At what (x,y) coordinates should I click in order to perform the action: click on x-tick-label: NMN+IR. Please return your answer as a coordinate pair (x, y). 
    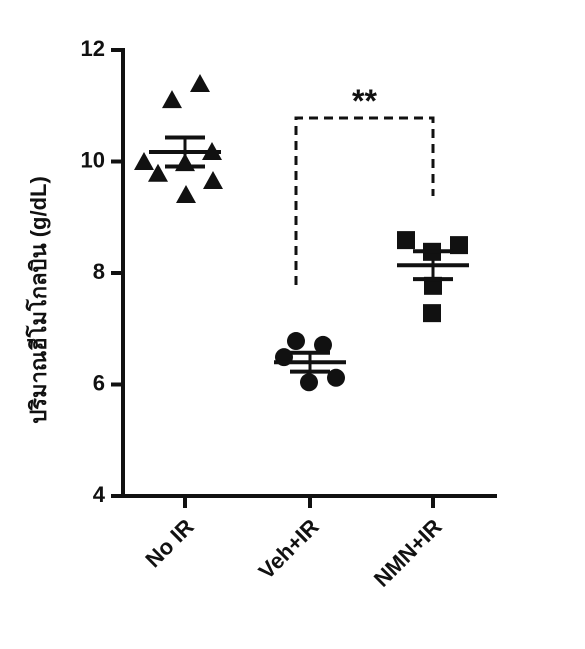
    Looking at the image, I should click on (408, 553).